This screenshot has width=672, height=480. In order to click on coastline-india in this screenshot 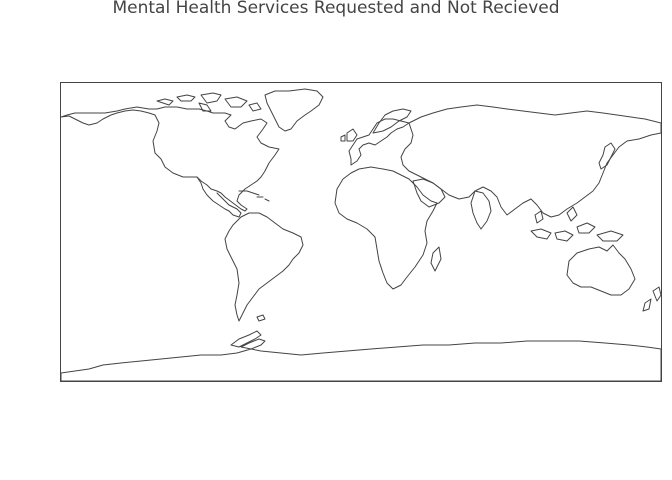, I will do `click(481, 210)`.